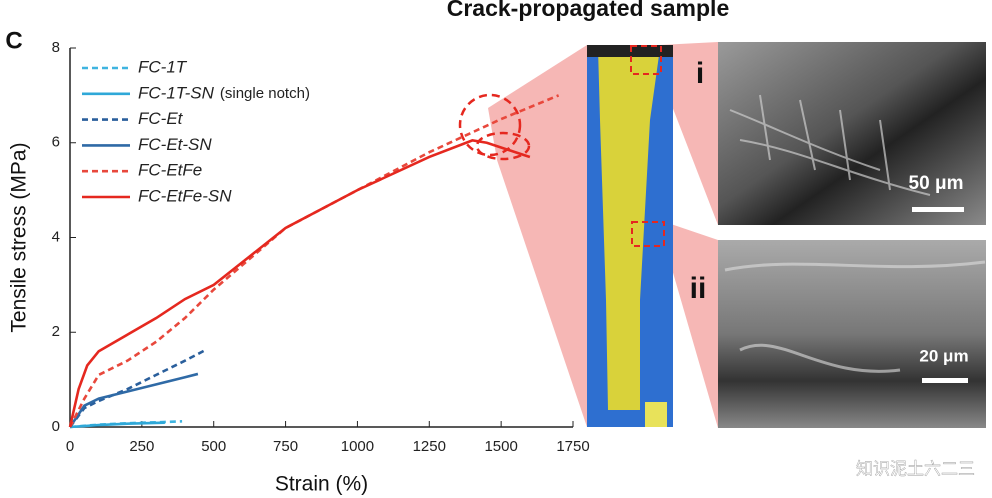 This screenshot has width=992, height=498. I want to click on x-tick-label: 1250, so click(429, 446).